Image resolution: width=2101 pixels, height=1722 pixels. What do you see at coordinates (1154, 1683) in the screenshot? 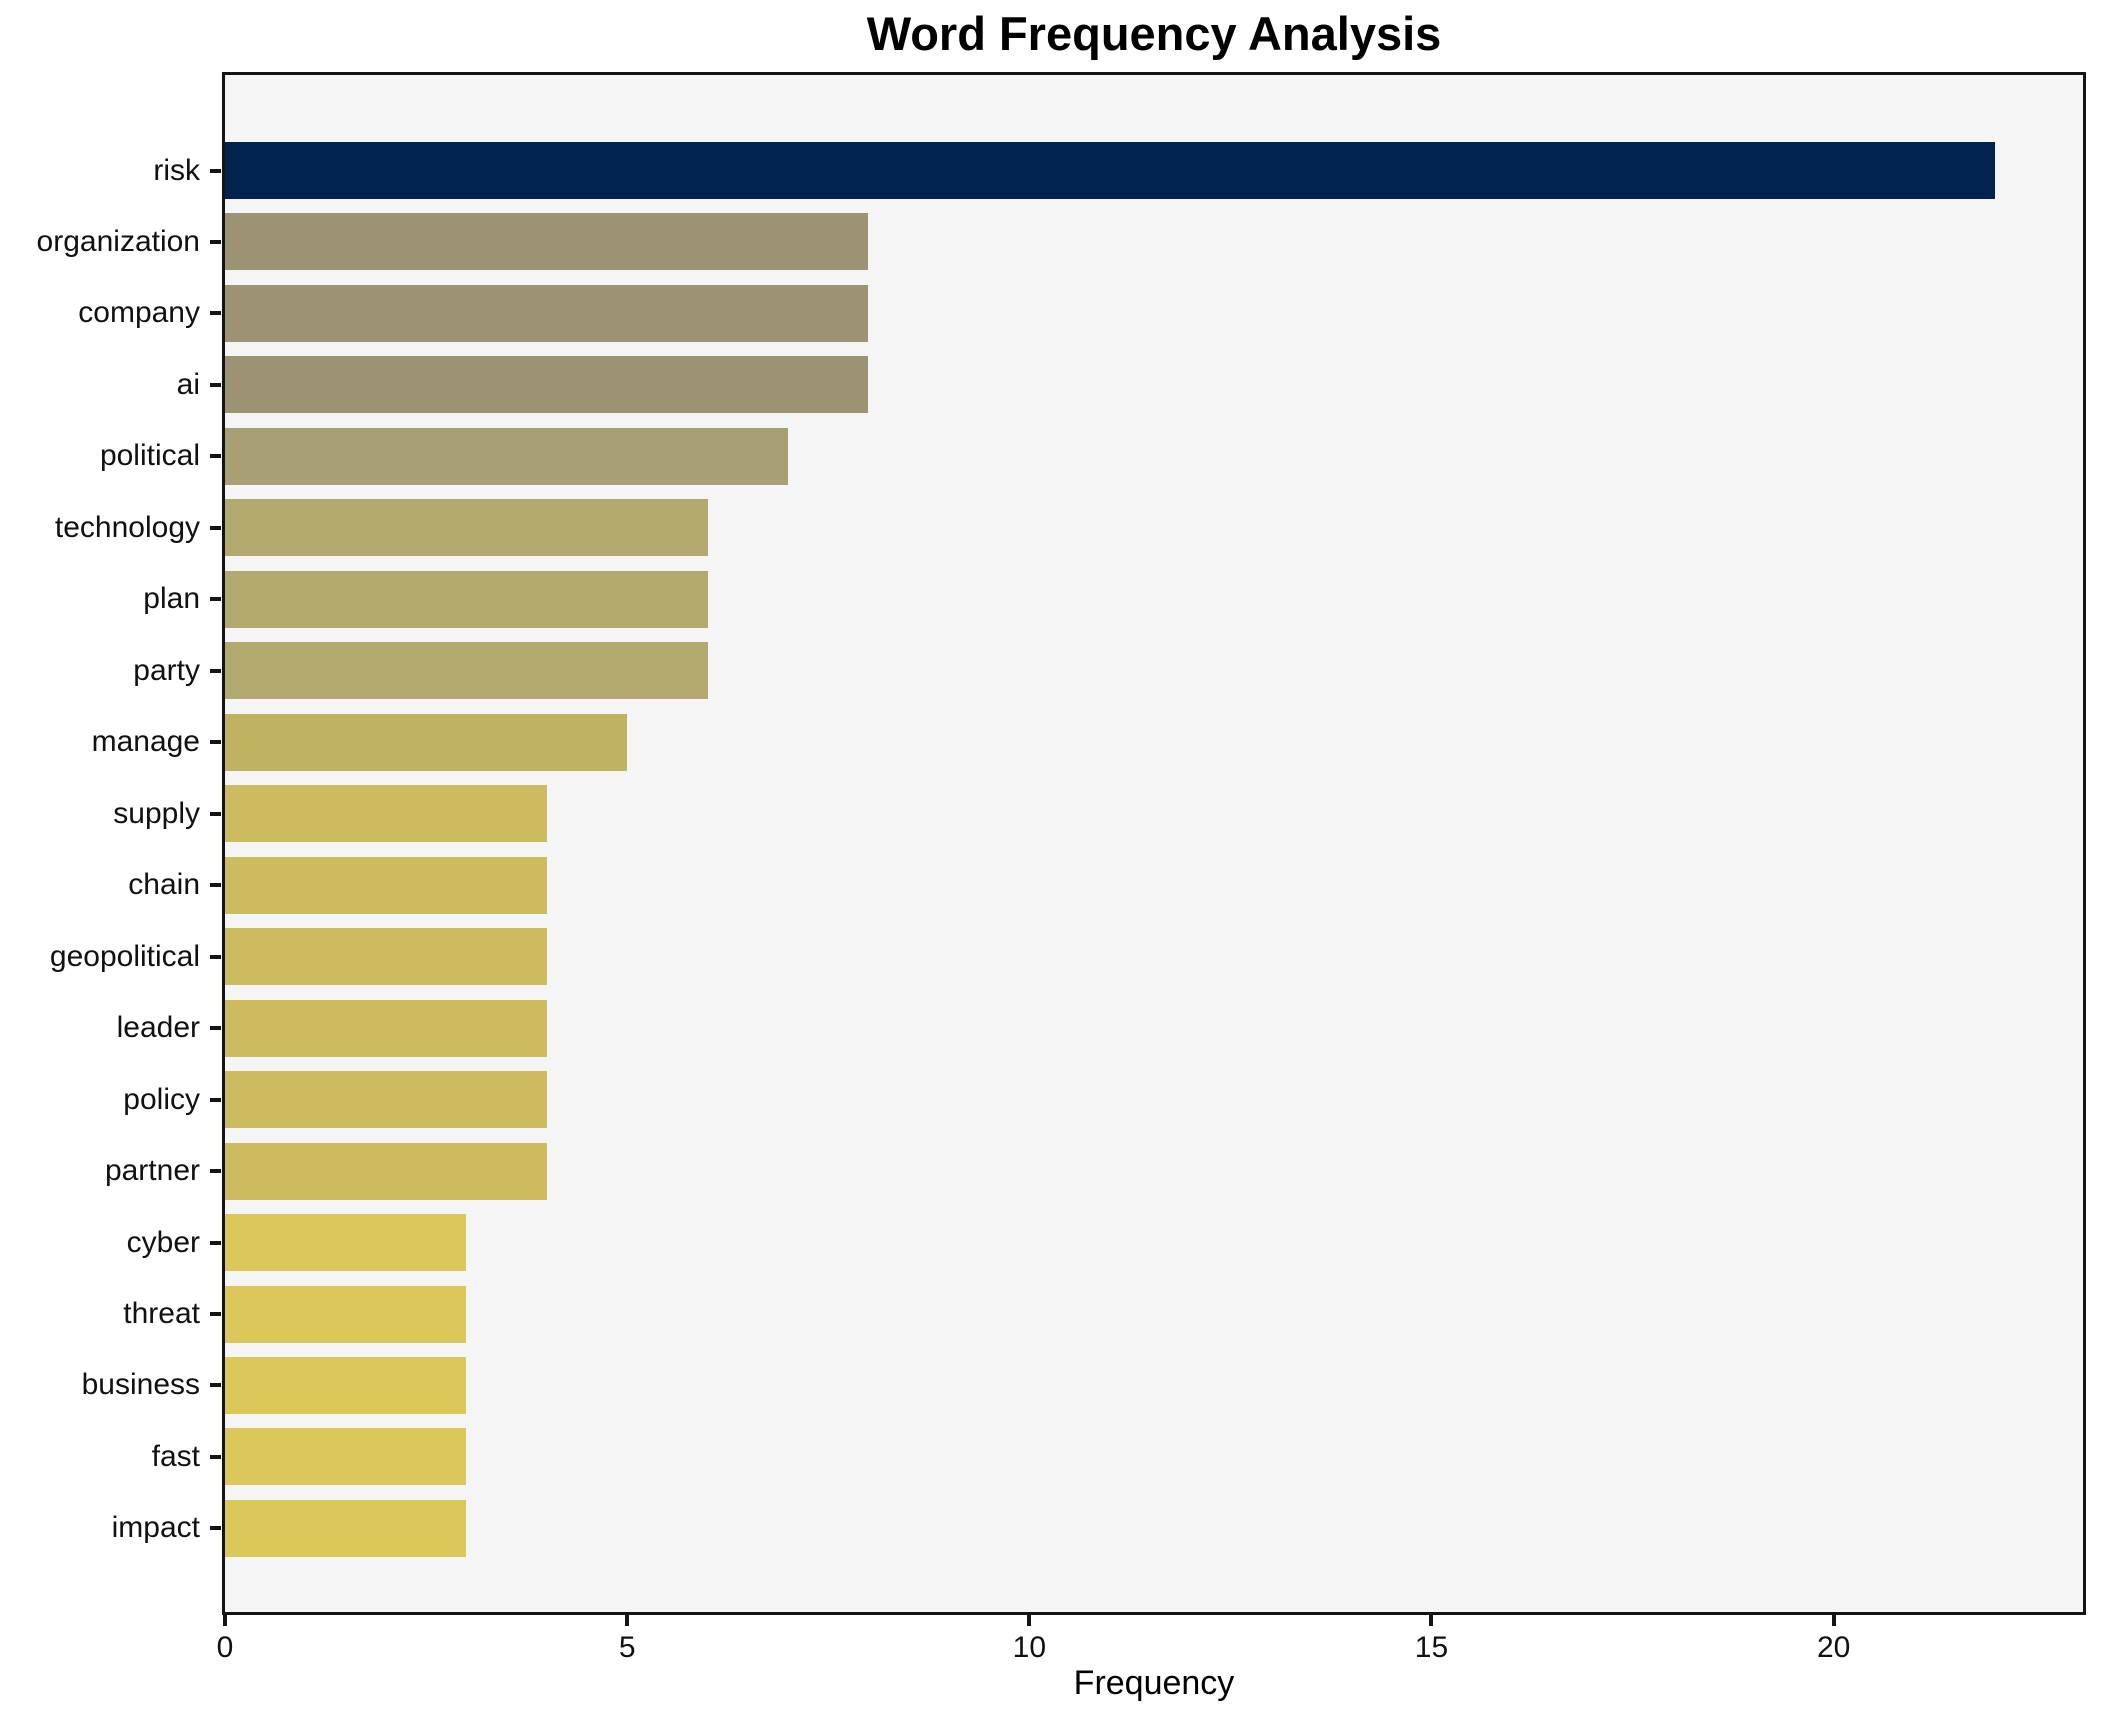
I see `x-axis-label: Frequency` at bounding box center [1154, 1683].